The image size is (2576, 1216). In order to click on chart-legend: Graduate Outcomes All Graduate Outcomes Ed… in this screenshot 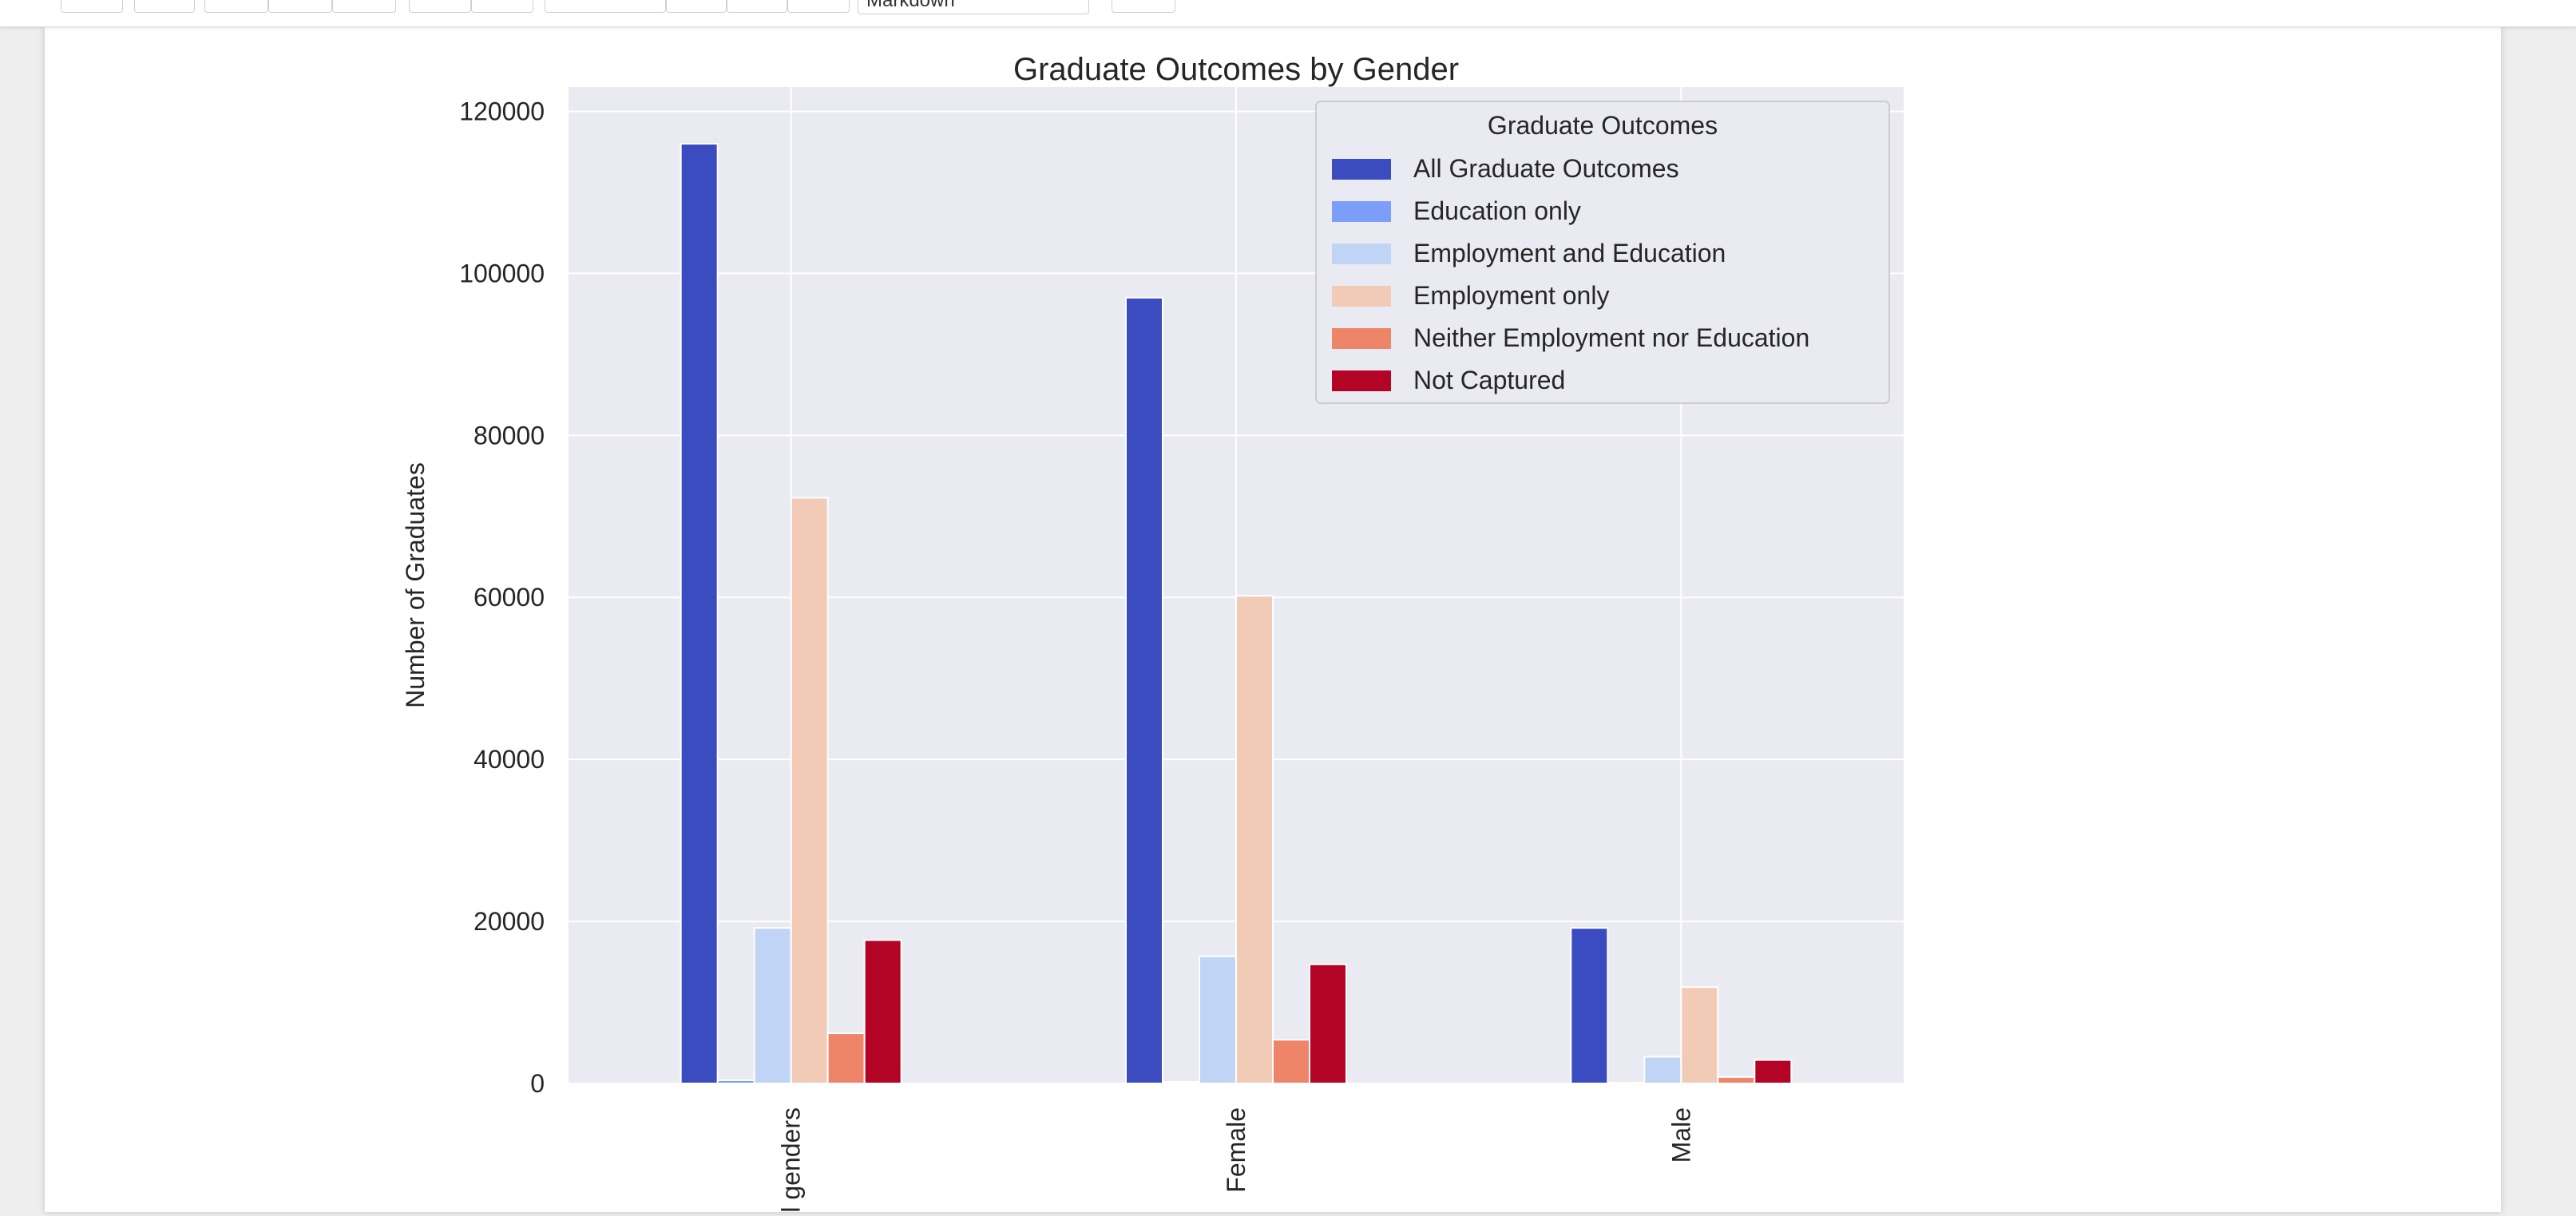, I will do `click(1602, 252)`.